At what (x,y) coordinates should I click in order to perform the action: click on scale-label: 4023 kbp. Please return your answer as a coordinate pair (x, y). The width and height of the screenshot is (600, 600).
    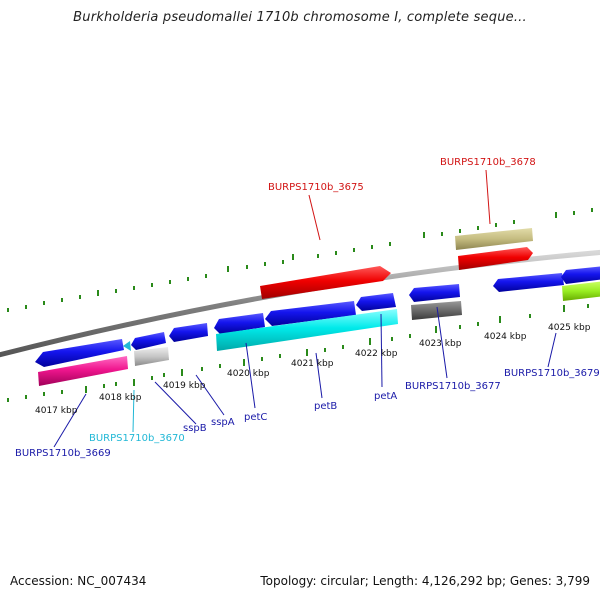
    Looking at the image, I should click on (440, 344).